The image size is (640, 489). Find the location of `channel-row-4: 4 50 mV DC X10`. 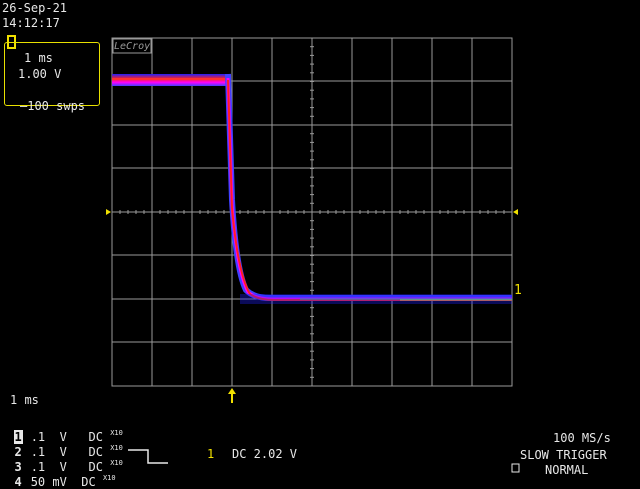

channel-row-4: 4 50 mV DC X10 is located at coordinates (58, 475).